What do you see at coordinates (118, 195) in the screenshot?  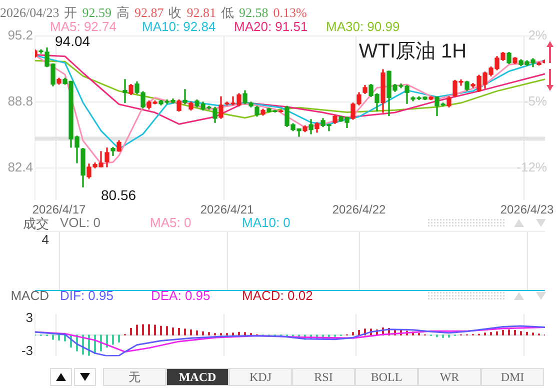 I see `annotation: 80.56` at bounding box center [118, 195].